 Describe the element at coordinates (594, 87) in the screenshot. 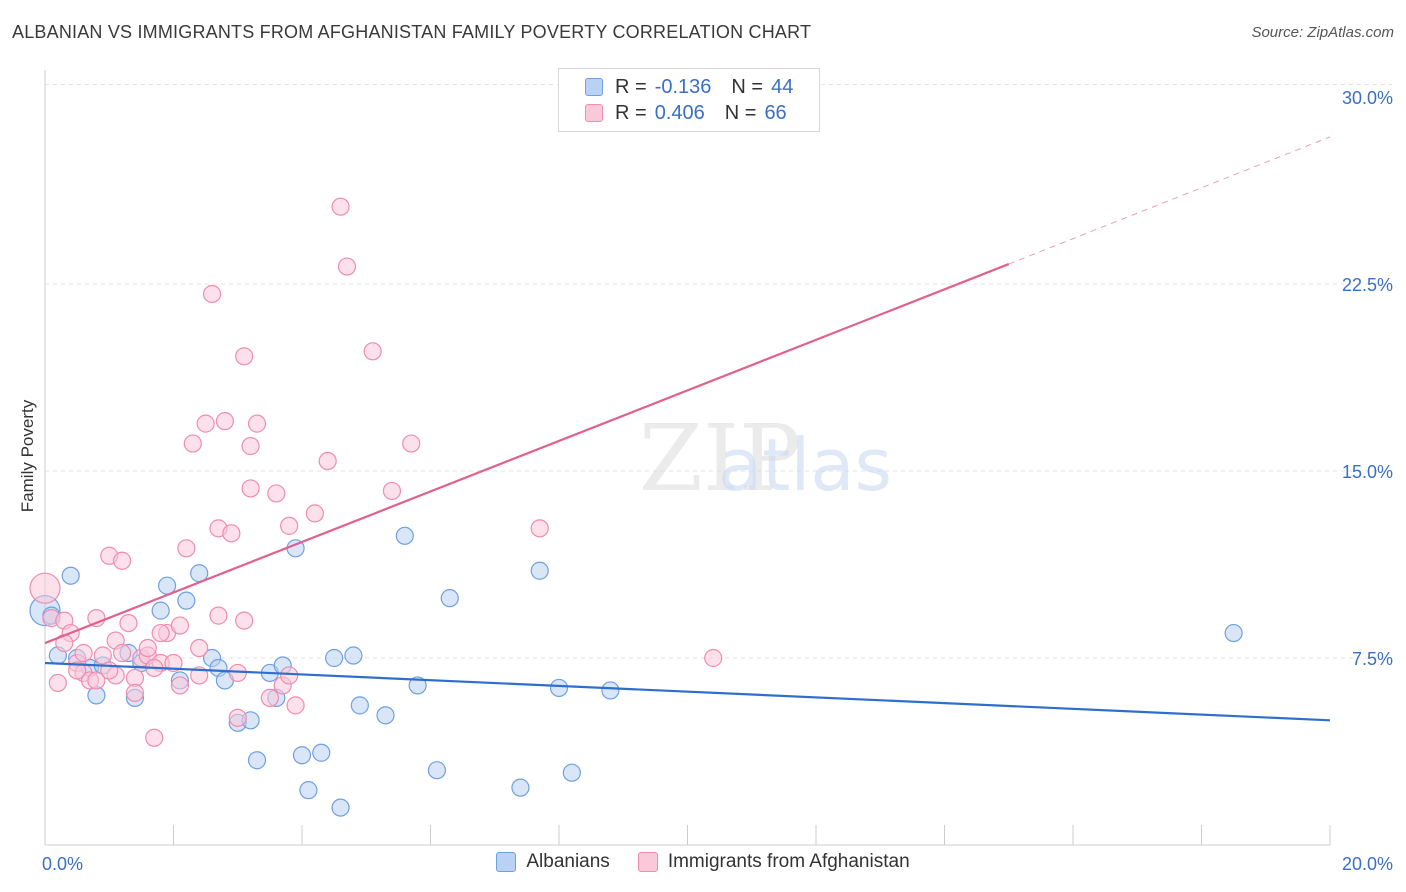

I see `legend-swatch-albanians` at that location.